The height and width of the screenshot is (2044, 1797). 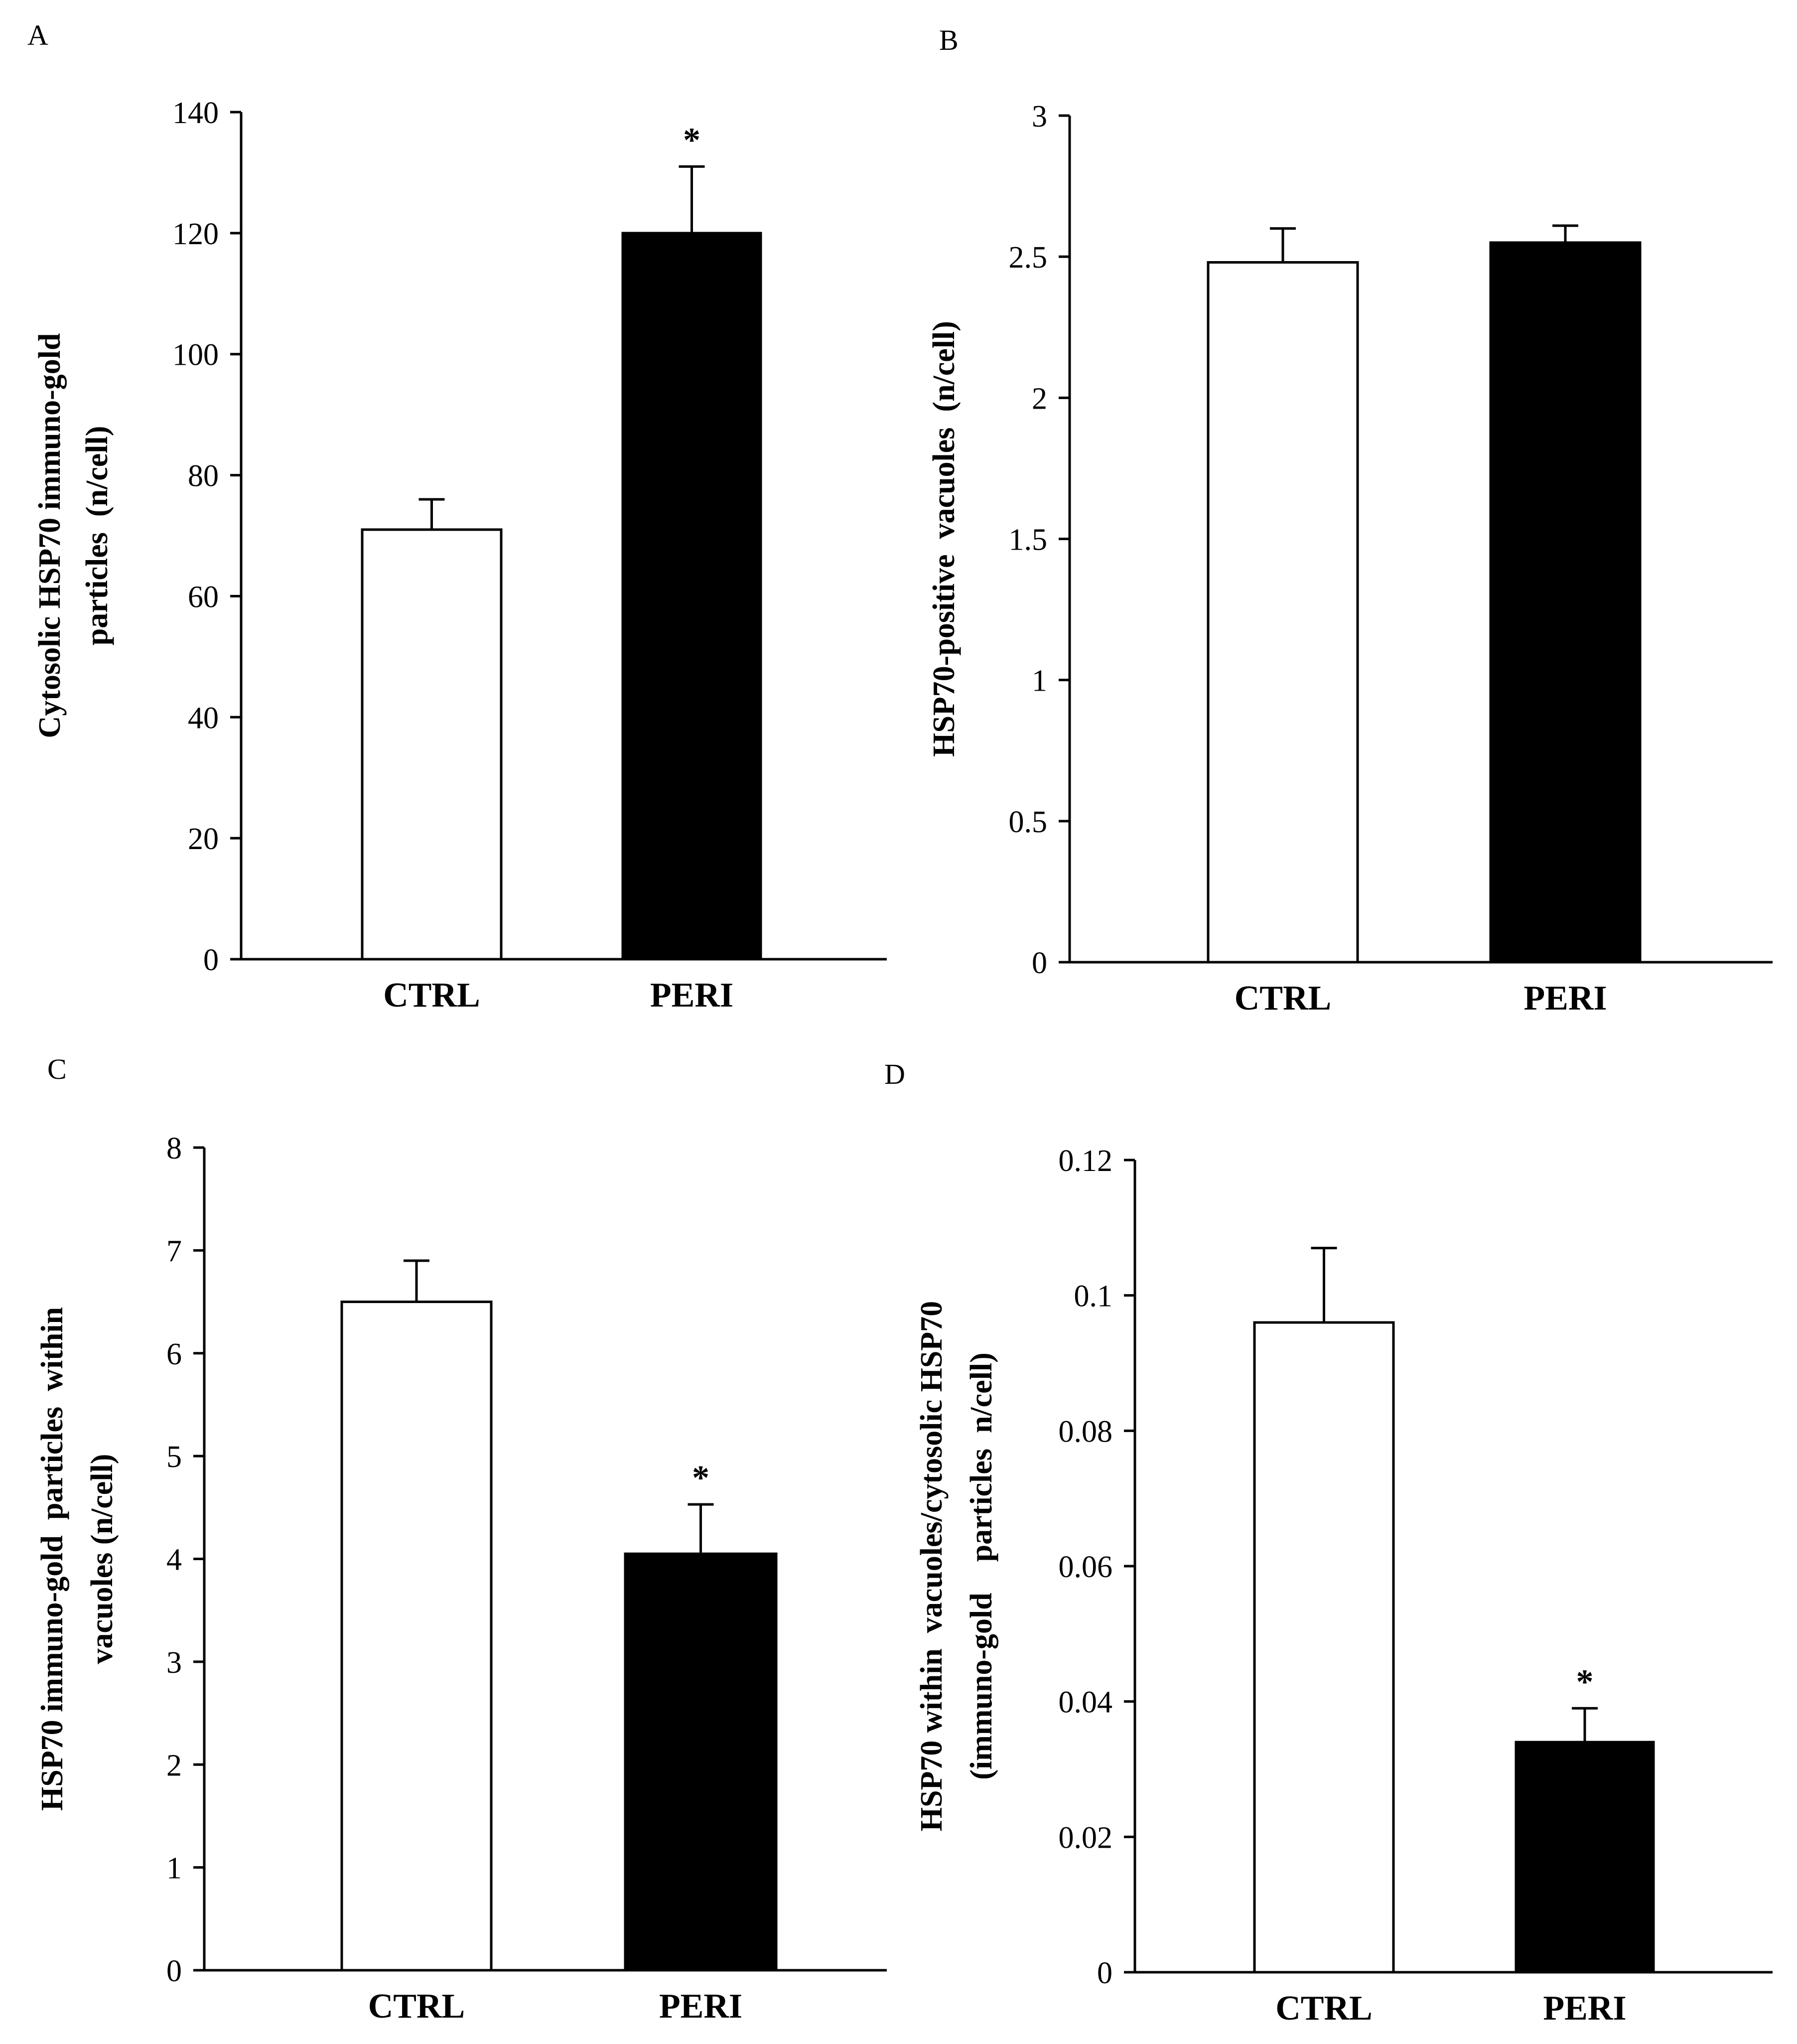 What do you see at coordinates (195, 113) in the screenshot?
I see `y-tick-label: 140` at bounding box center [195, 113].